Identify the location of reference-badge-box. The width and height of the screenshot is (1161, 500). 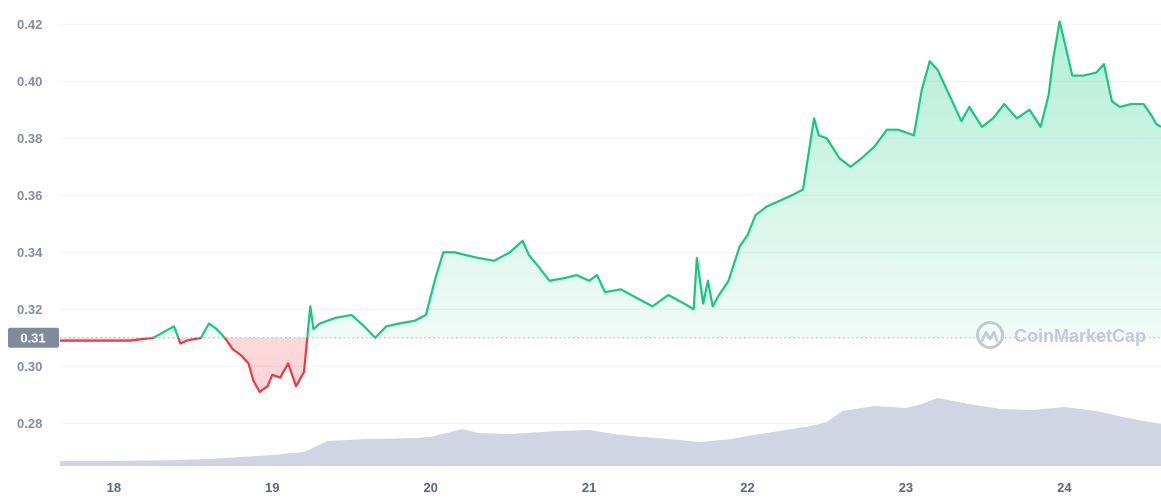
(33, 337).